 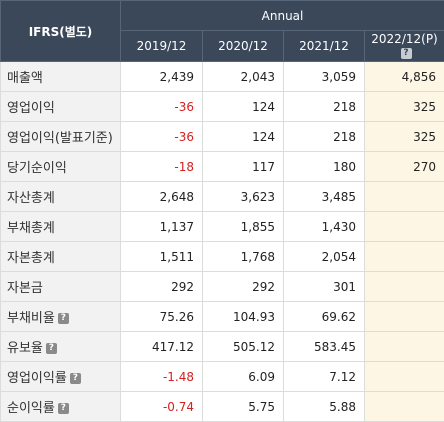 What do you see at coordinates (243, 317) in the screenshot?
I see `value-cell: 104.93` at bounding box center [243, 317].